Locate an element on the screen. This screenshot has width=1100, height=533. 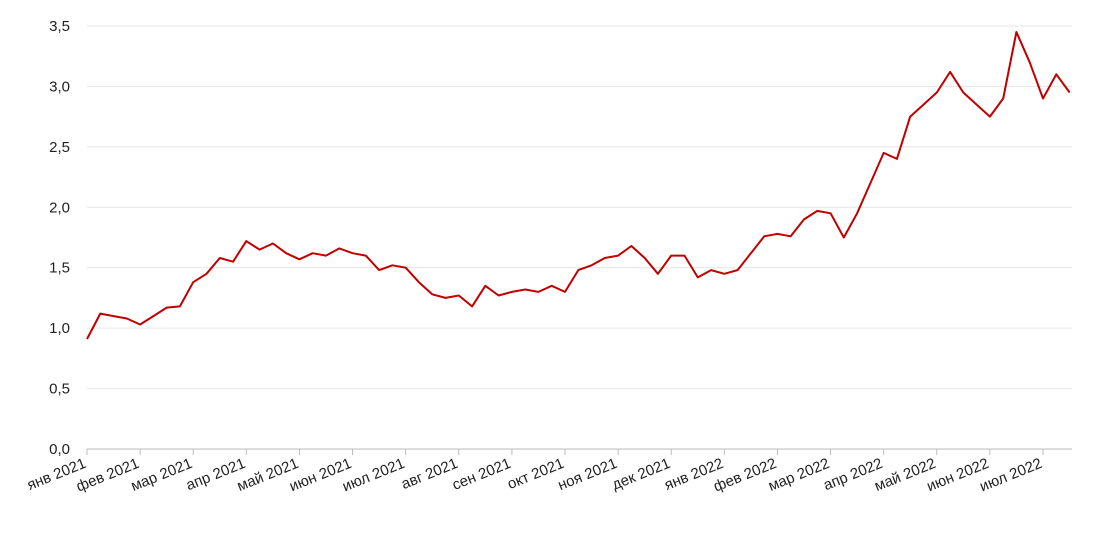
y-tick-label: 2,5 is located at coordinates (59, 147).